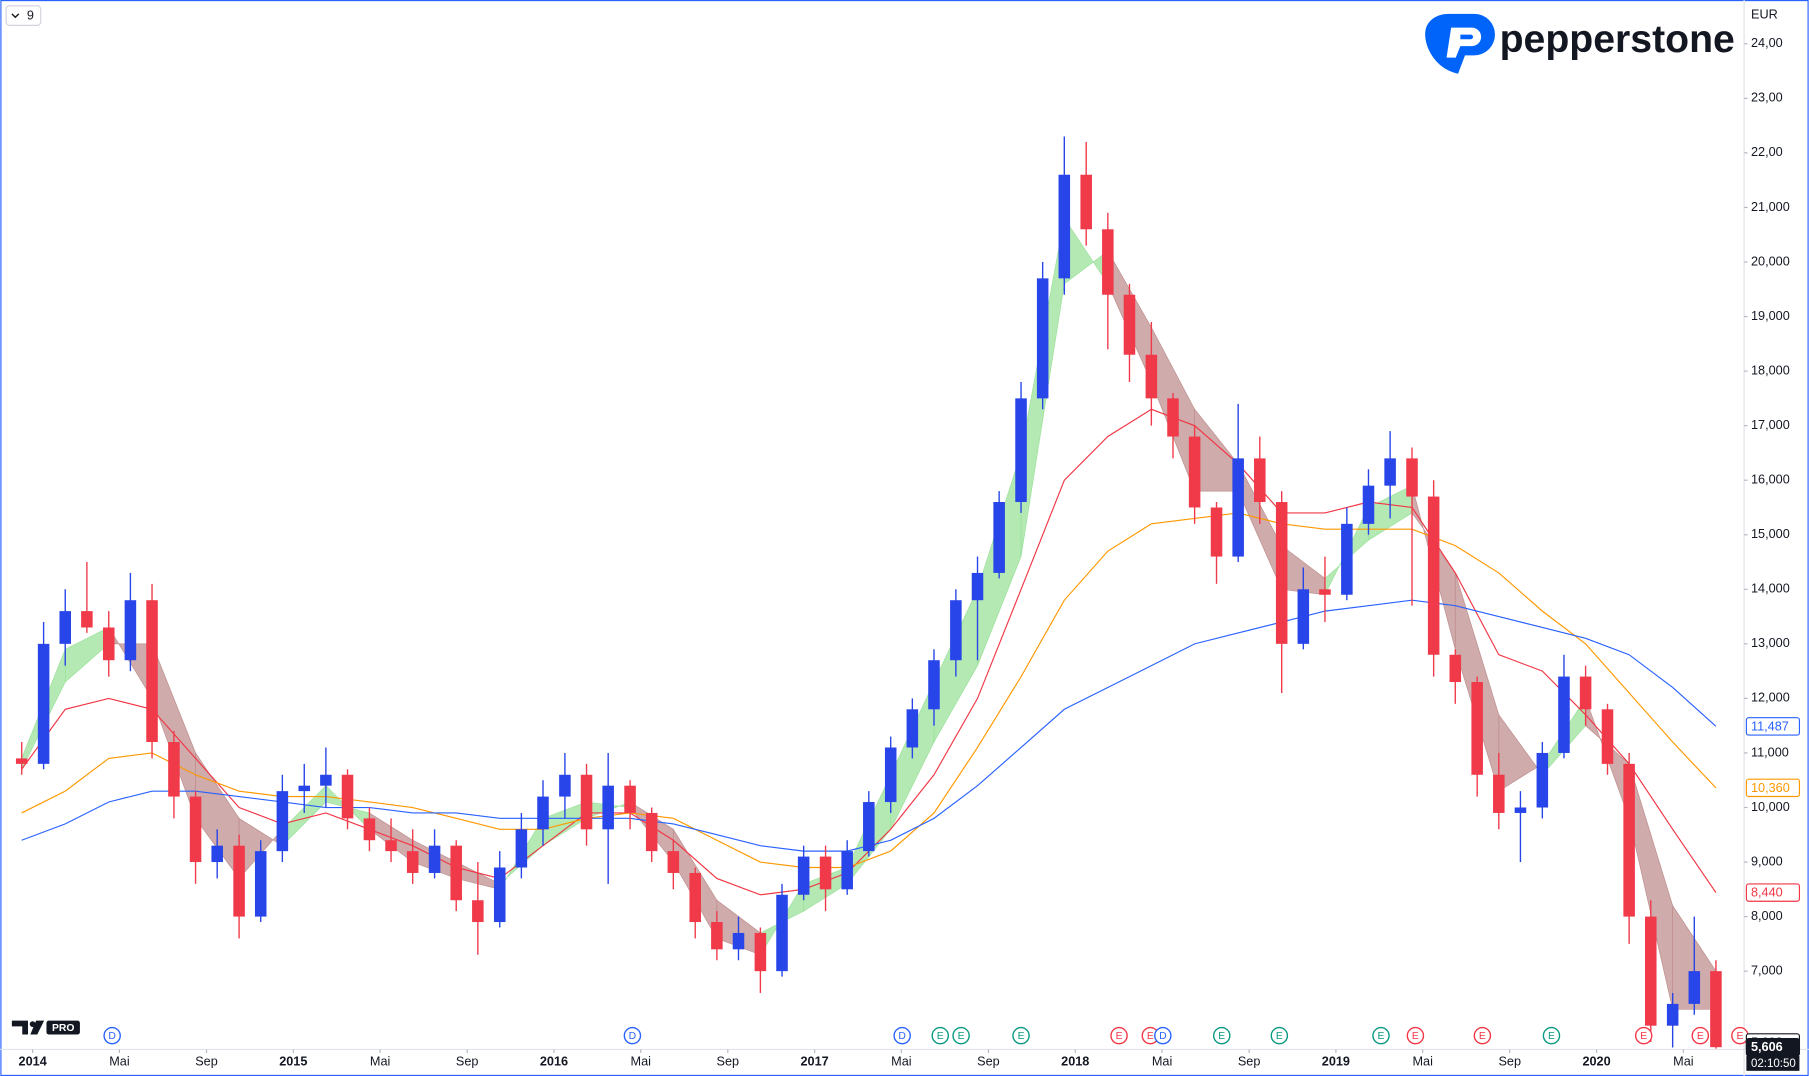  I want to click on price-label: 5,606, so click(1767, 1047).